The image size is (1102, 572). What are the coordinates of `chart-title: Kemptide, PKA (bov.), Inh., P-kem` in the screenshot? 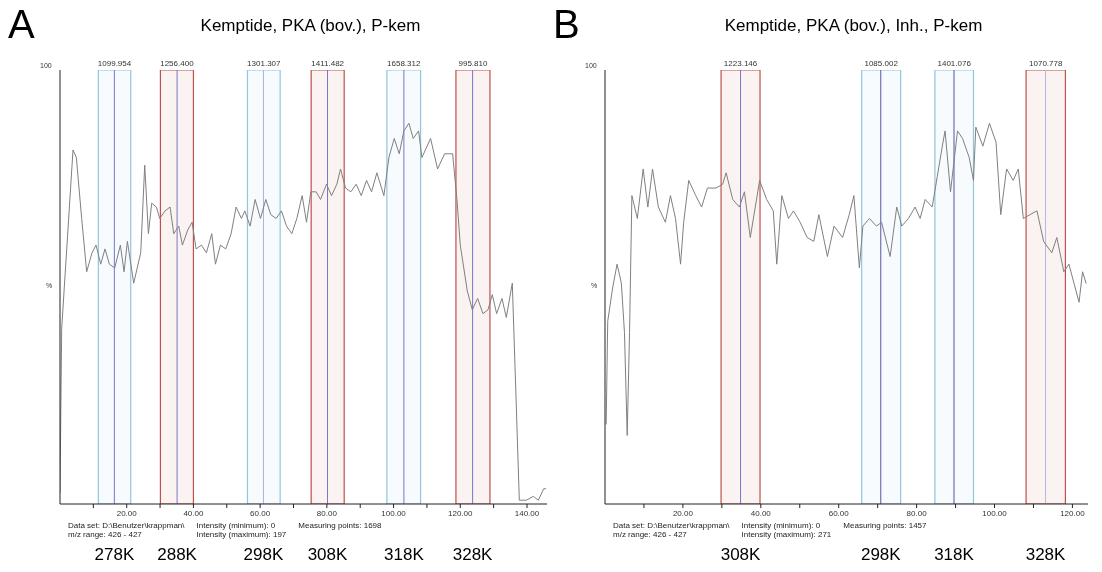 It's located at (853, 26).